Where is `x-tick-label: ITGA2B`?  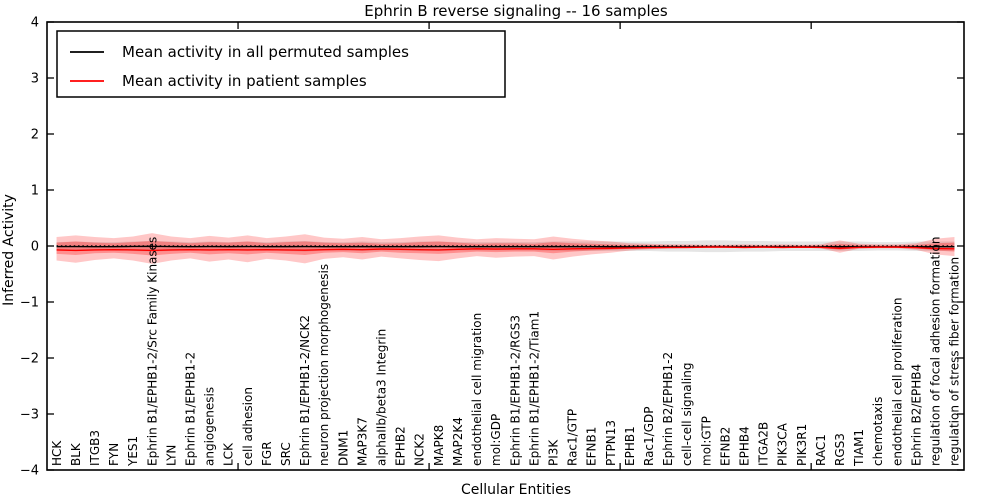 x-tick-label: ITGA2B is located at coordinates (764, 444).